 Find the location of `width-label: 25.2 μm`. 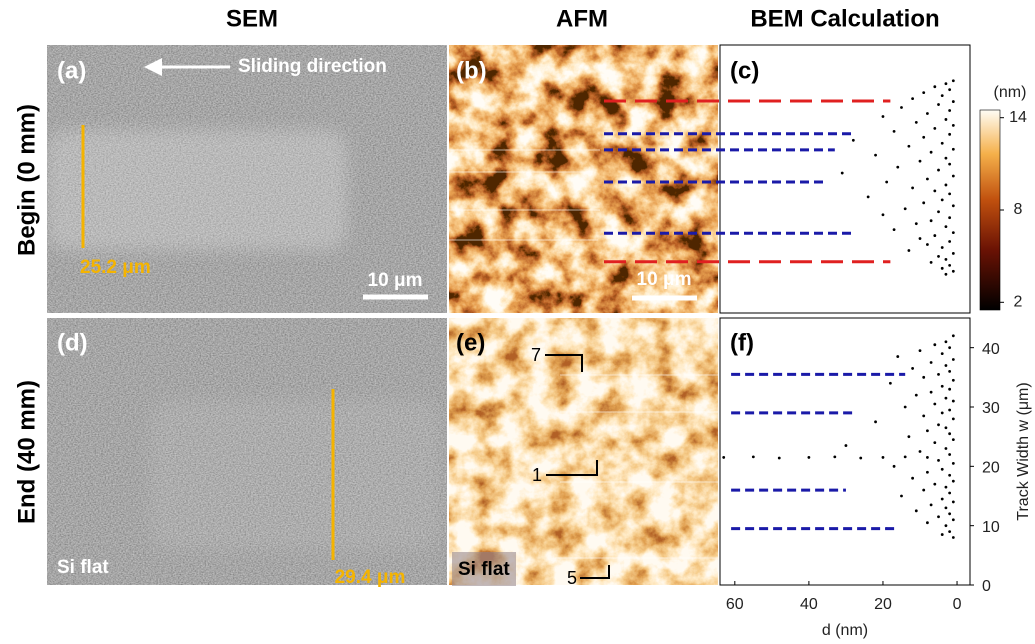

width-label: 25.2 μm is located at coordinates (115, 267).